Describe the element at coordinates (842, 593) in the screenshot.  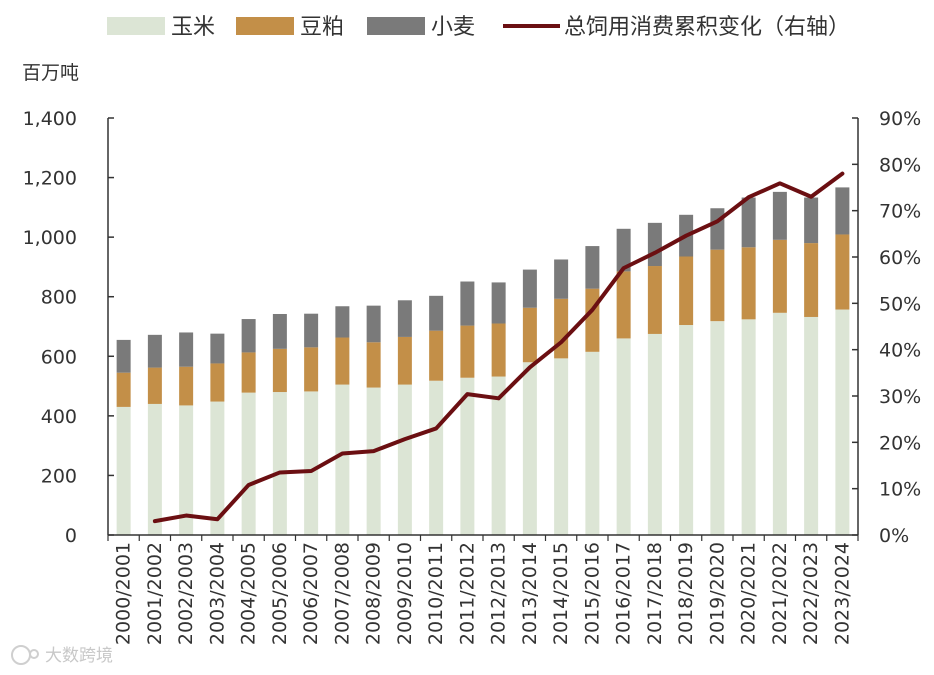
I see `x-tick-label: 2023/2024` at that location.